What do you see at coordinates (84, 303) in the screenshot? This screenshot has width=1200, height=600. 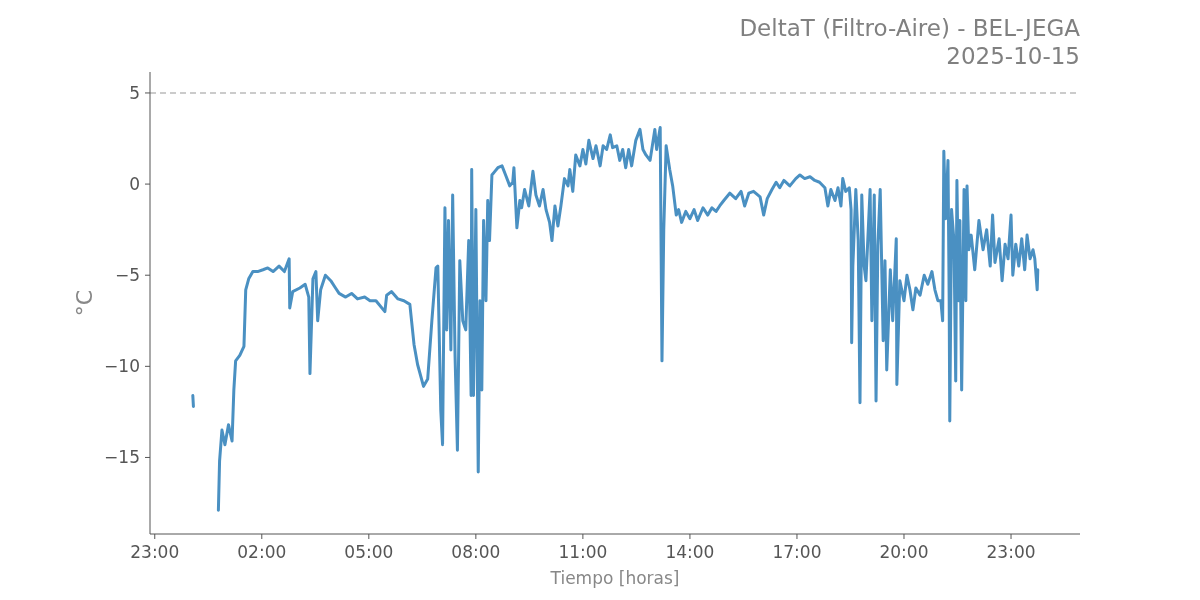 I see `y-axis-title: °C` at bounding box center [84, 303].